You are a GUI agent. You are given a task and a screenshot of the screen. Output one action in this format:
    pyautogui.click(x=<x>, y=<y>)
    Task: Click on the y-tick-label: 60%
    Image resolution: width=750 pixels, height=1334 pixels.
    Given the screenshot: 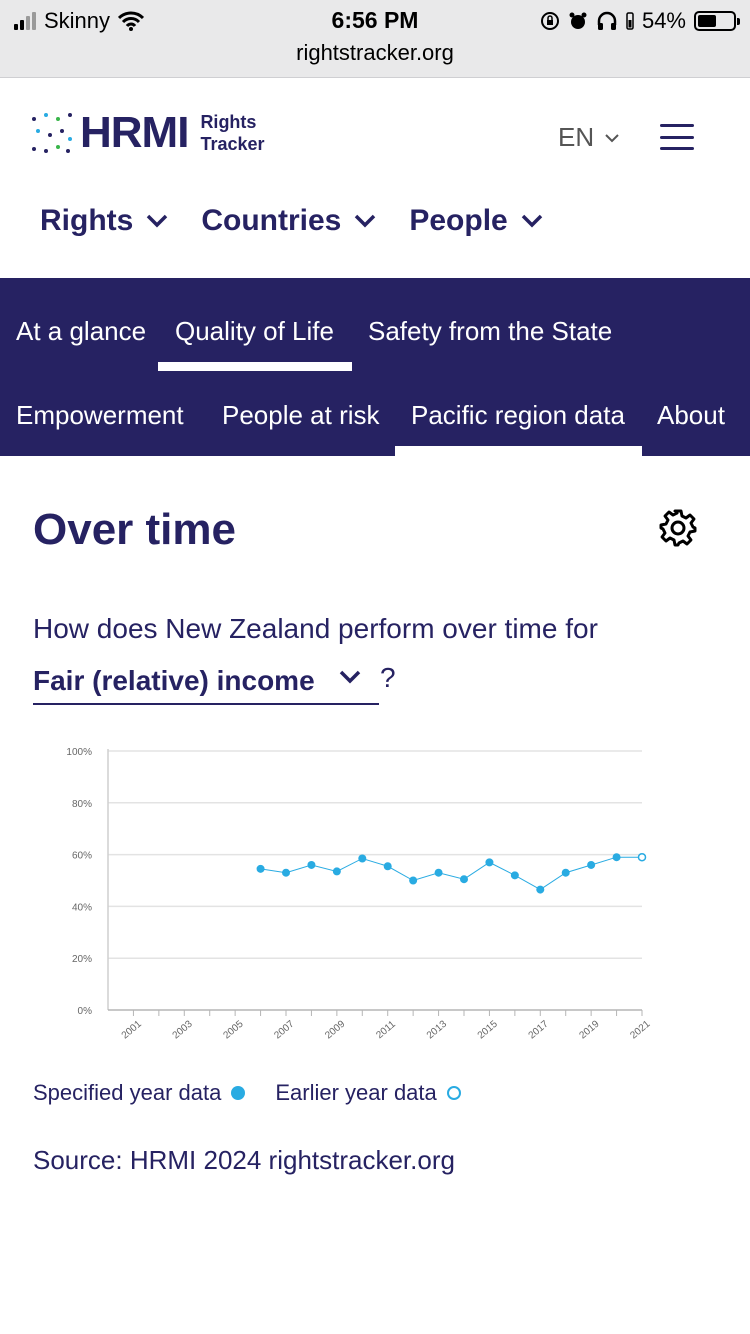 What is the action you would take?
    pyautogui.click(x=82, y=856)
    